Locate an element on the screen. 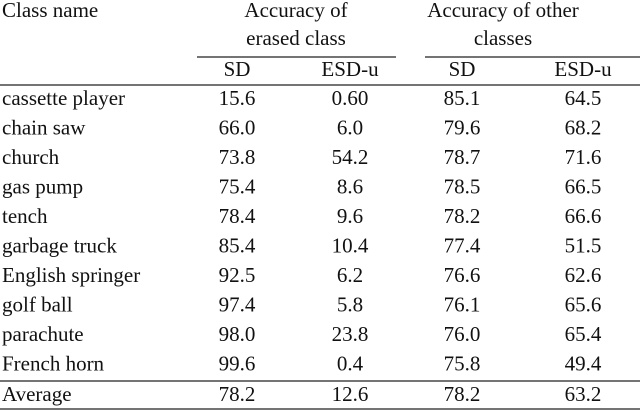  value-cell: 66.6 is located at coordinates (583, 216).